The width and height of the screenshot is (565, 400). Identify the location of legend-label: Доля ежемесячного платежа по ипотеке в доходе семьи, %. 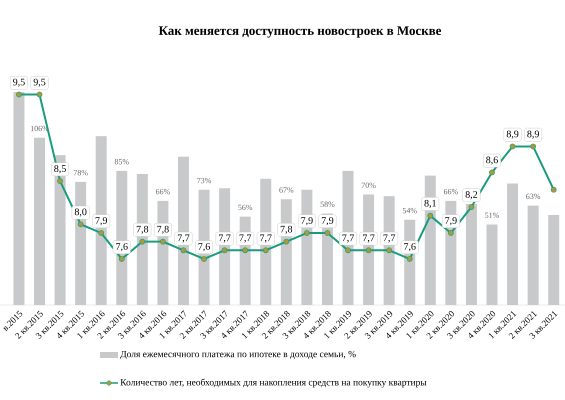
(238, 355).